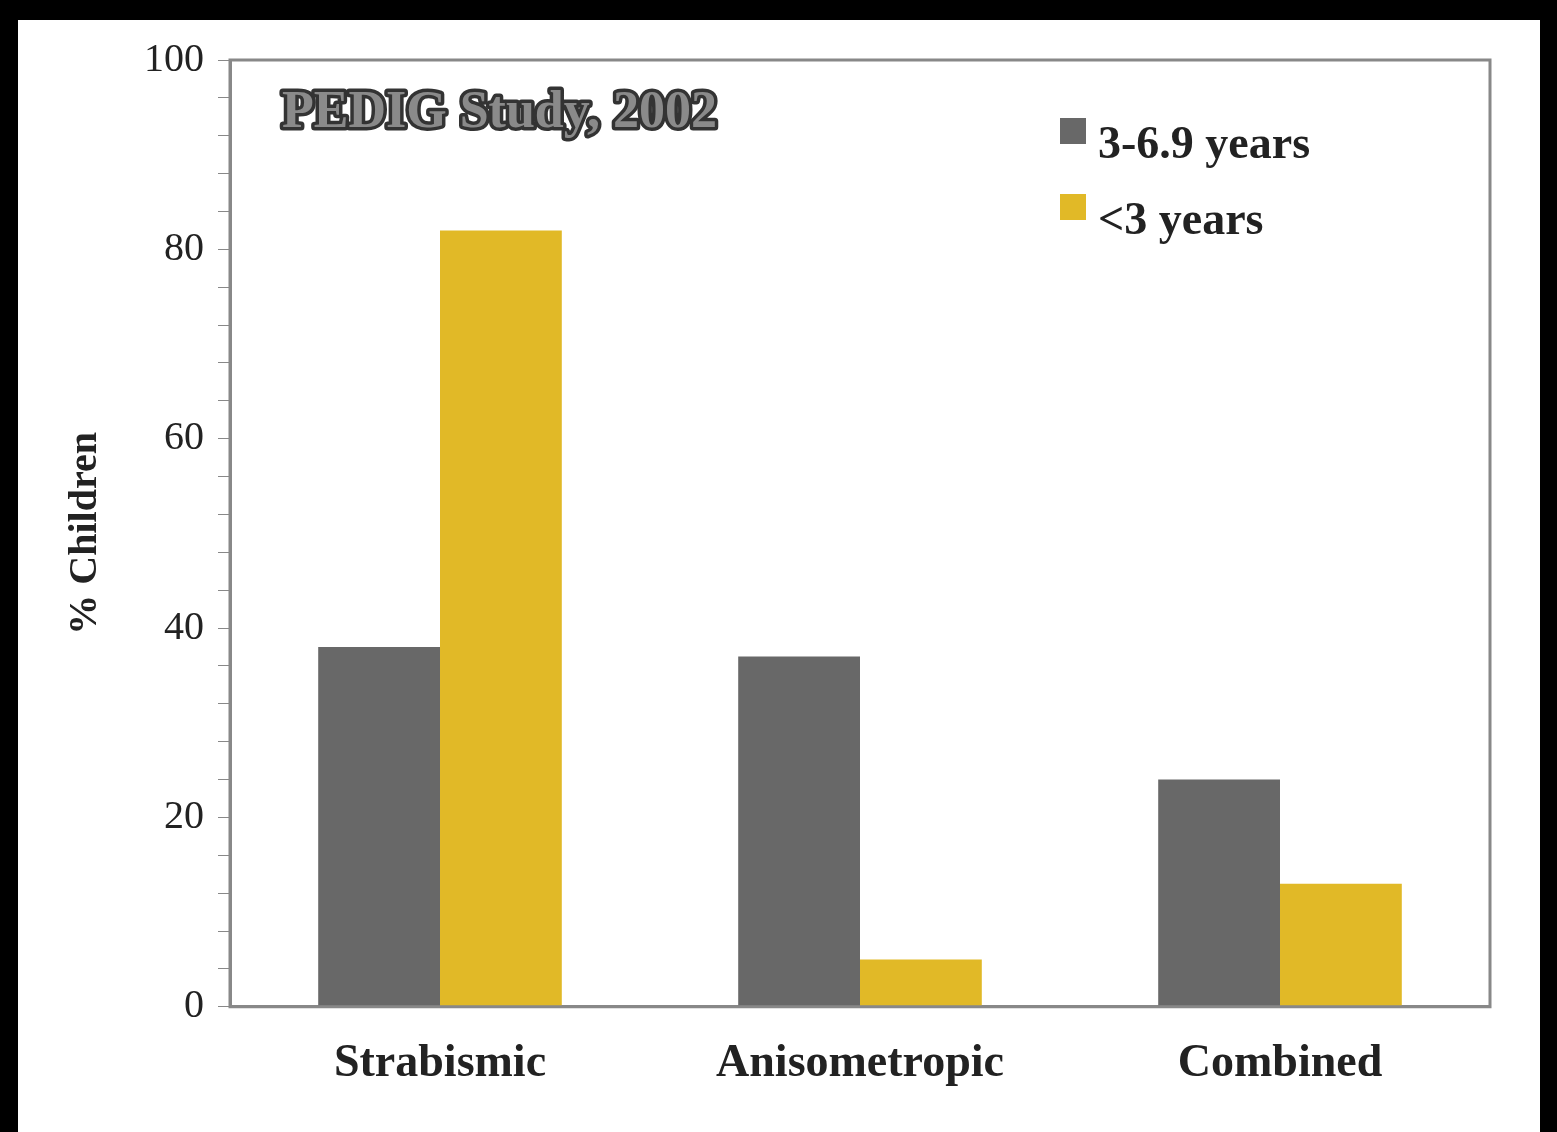 The image size is (1557, 1132). What do you see at coordinates (860, 1061) in the screenshot?
I see `x-tick-label: Anisometropic` at bounding box center [860, 1061].